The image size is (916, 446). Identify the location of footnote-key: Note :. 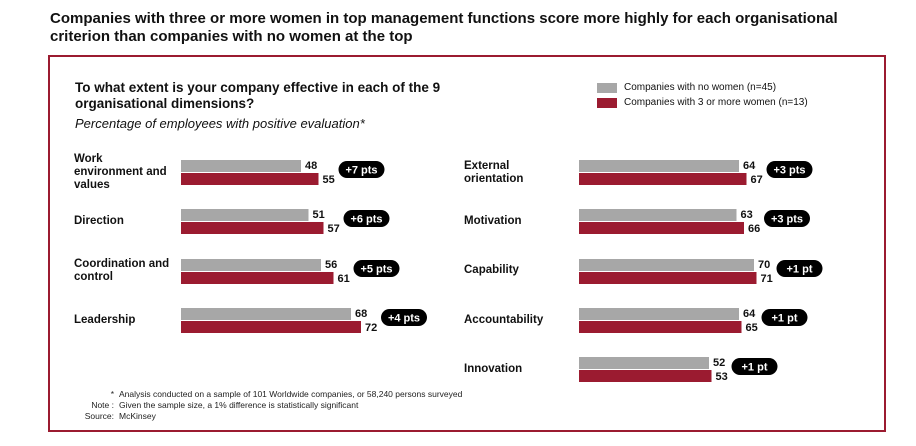
(102, 405).